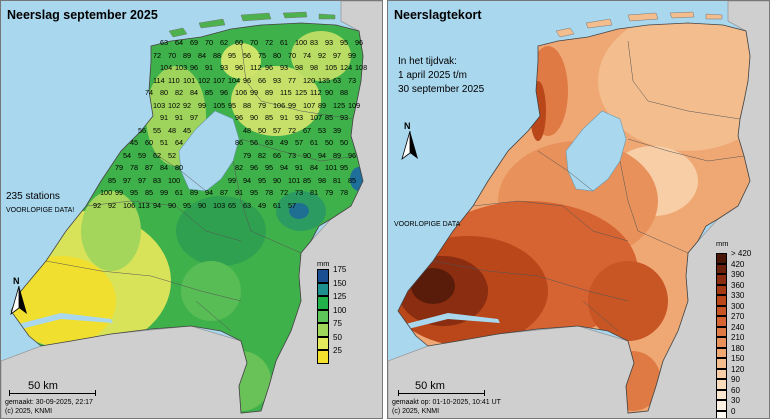 The height and width of the screenshot is (419, 770). What do you see at coordinates (286, 92) in the screenshot?
I see `station-value: 115` at bounding box center [286, 92].